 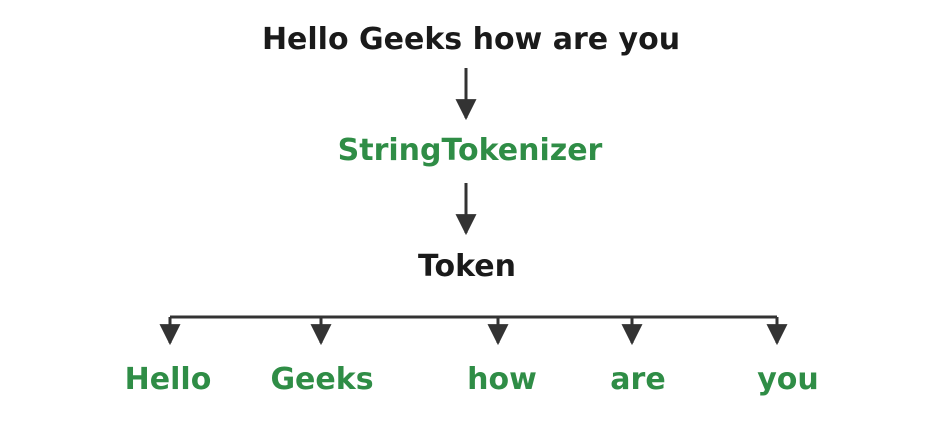 I want to click on token-geeks: Geeks, so click(x=322, y=379).